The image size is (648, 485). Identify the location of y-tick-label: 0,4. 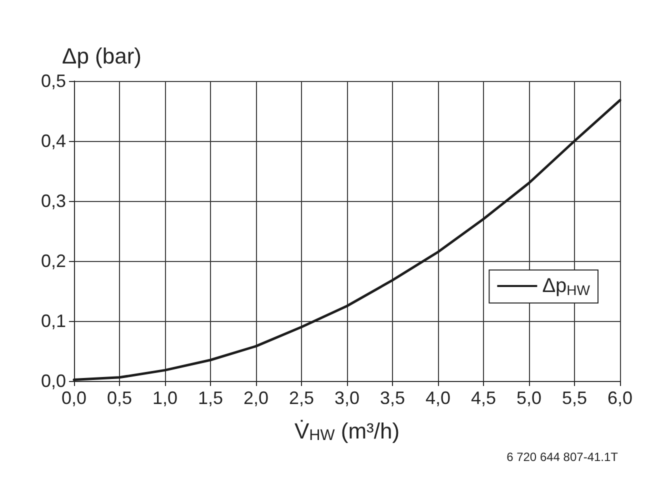
(53, 141).